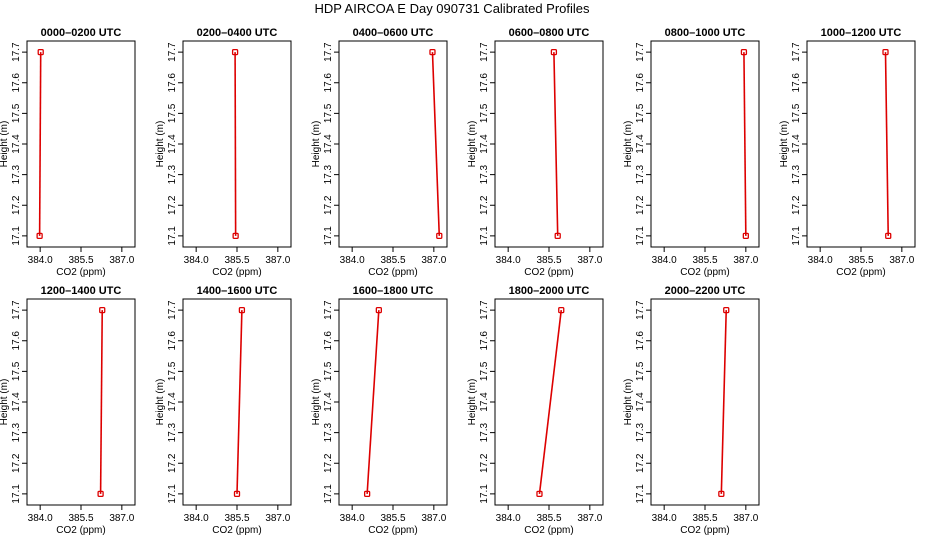 This screenshot has height=540, width=936. What do you see at coordinates (237, 291) in the screenshot?
I see `panel-title: 1400–1600 UTC` at bounding box center [237, 291].